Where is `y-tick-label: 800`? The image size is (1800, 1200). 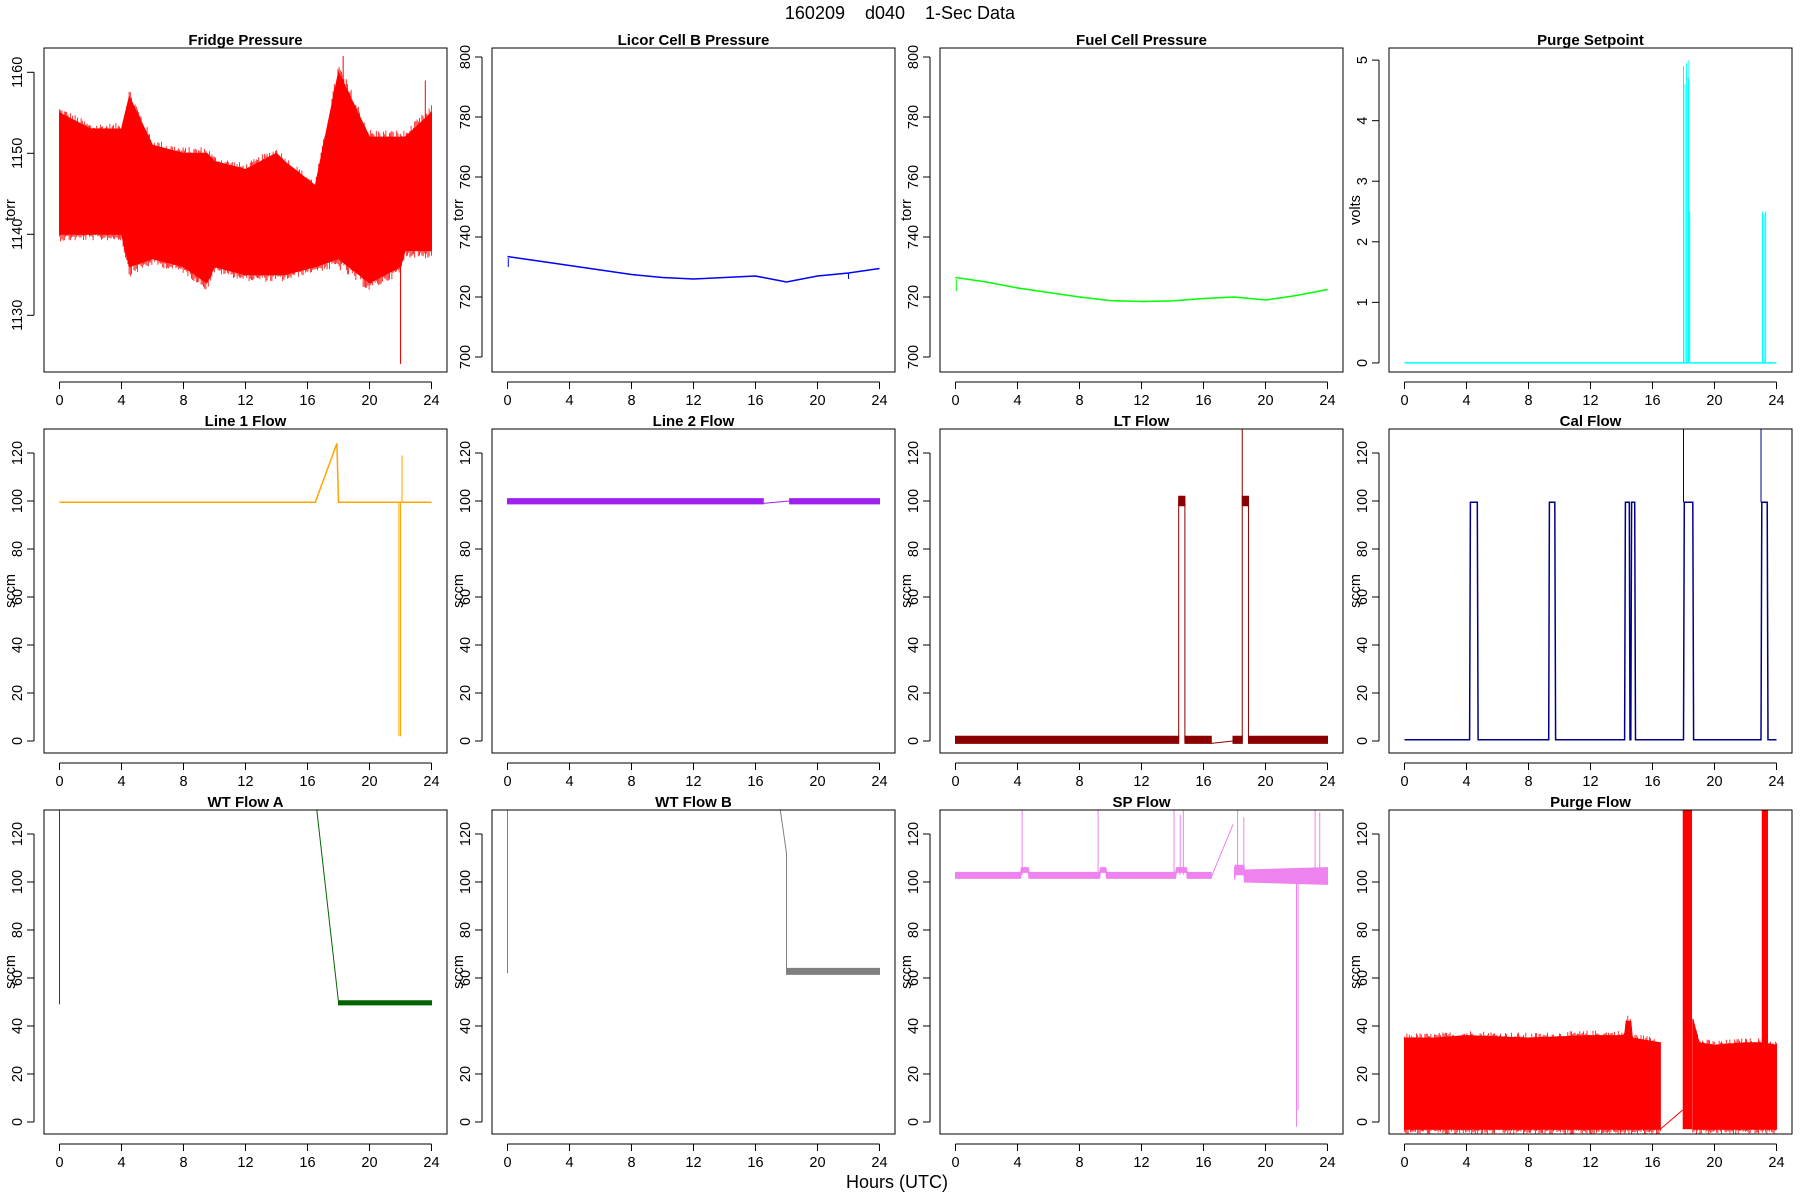
y-tick-label: 800 is located at coordinates (914, 57).